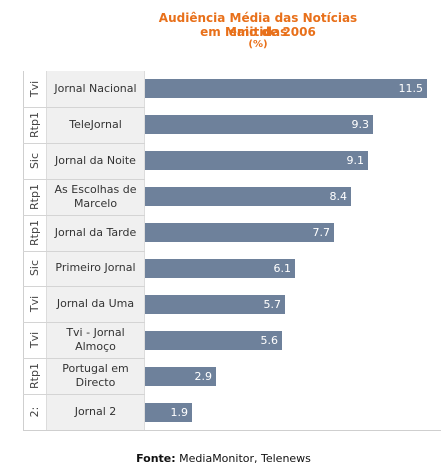 This screenshot has height=473, width=447. I want to click on chart-title: Audiência Média das Notícias emitidas, so click(258, 25).